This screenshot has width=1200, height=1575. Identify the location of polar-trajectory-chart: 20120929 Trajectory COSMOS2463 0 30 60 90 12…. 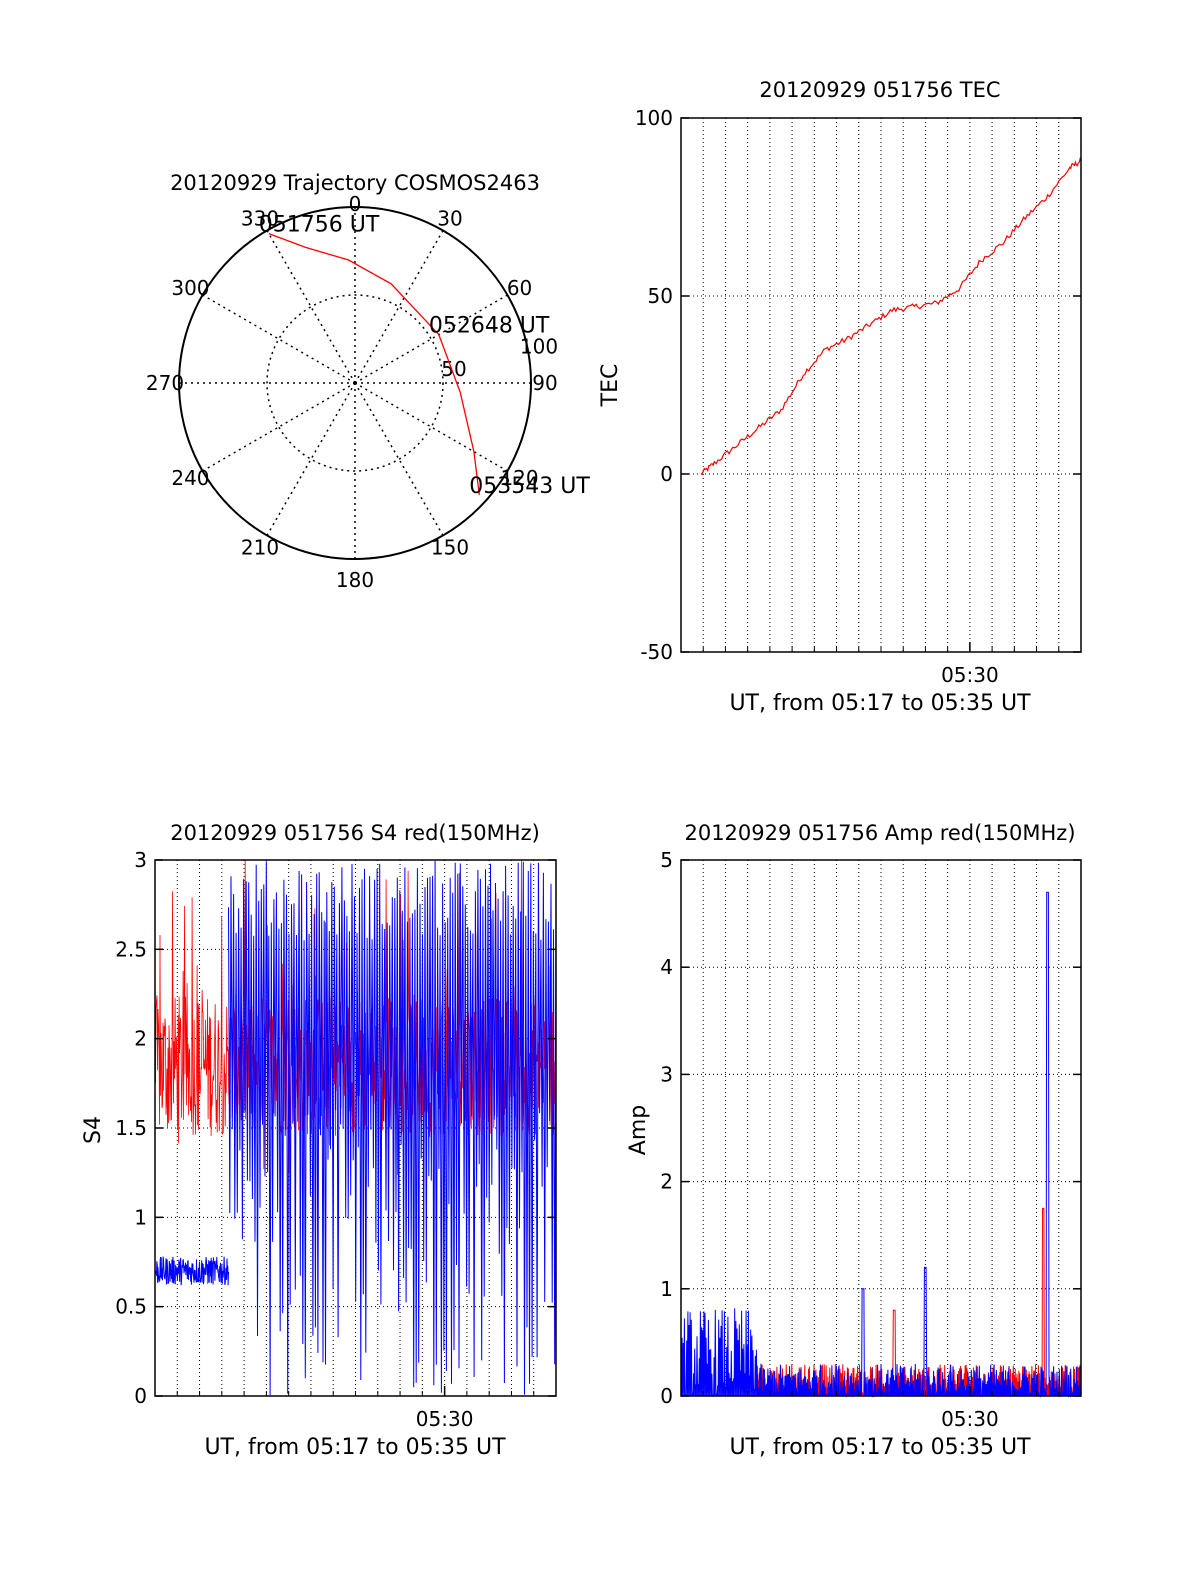
(368, 381).